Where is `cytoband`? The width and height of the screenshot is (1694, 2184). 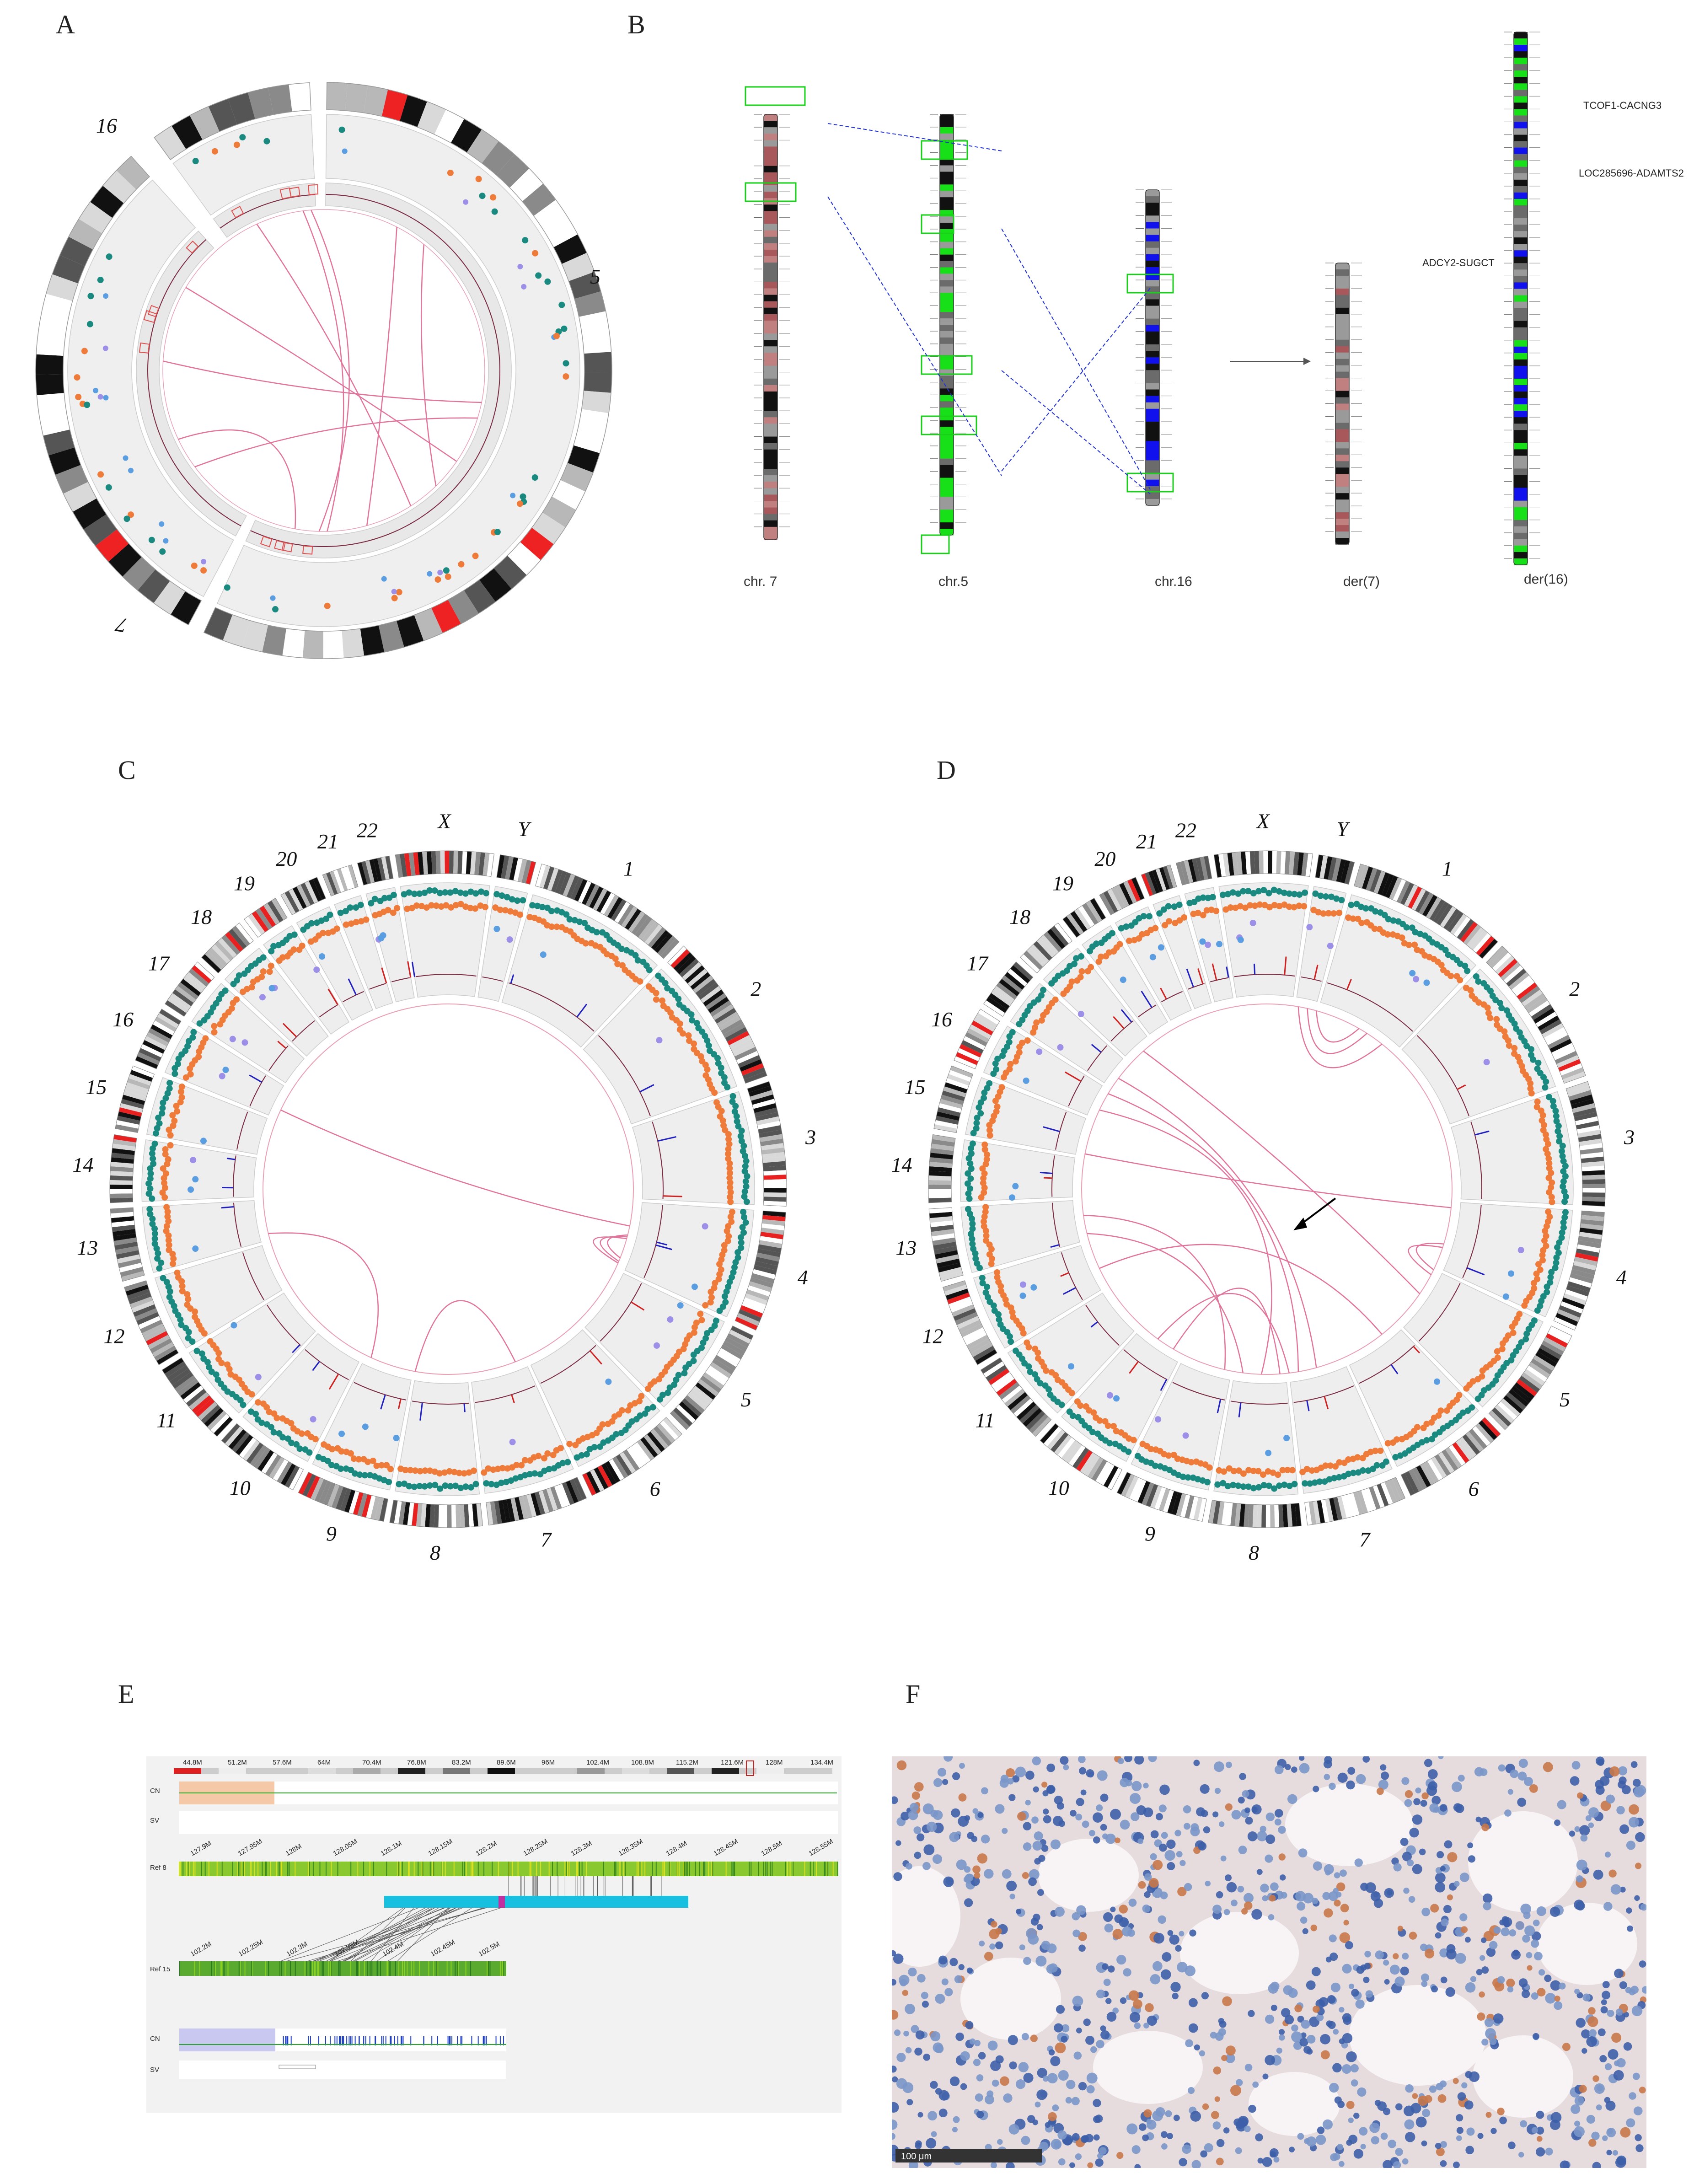 cytoband is located at coordinates (726, 1771).